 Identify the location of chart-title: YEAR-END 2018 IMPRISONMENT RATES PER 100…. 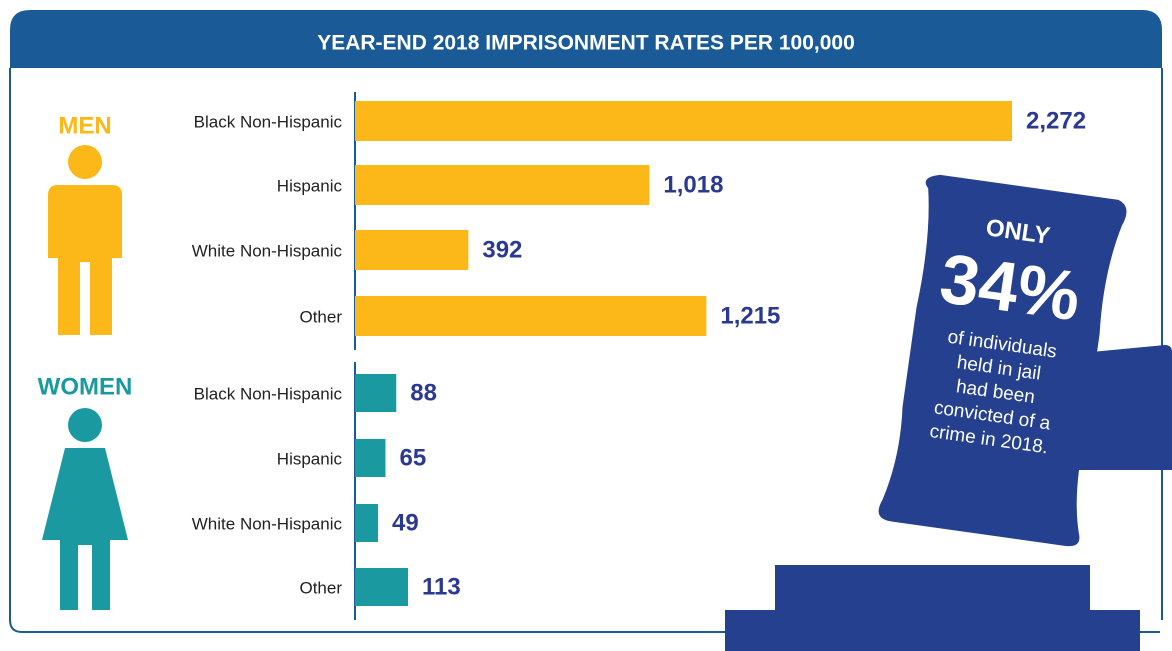
(586, 43).